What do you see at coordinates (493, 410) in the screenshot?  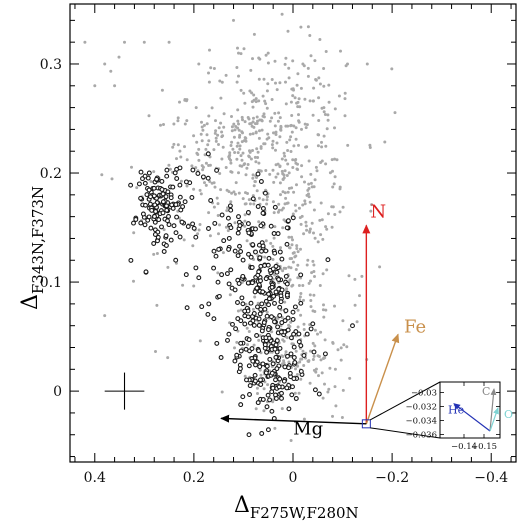 I see `inset-vector-c` at bounding box center [493, 410].